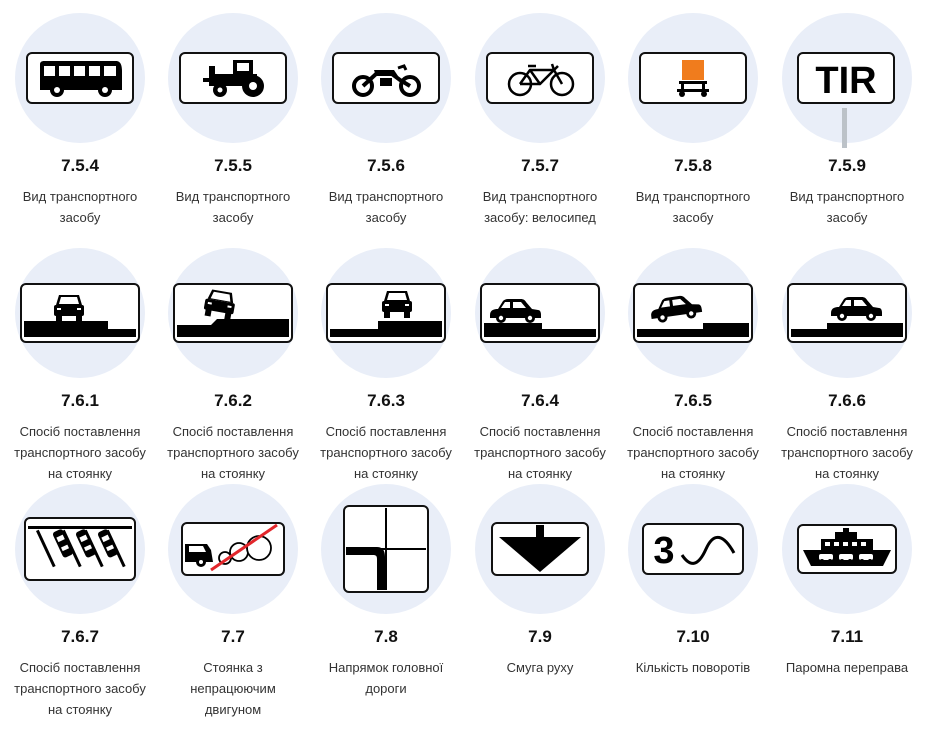  Describe the element at coordinates (80, 636) in the screenshot. I see `sign-code: 7.6.7` at that location.